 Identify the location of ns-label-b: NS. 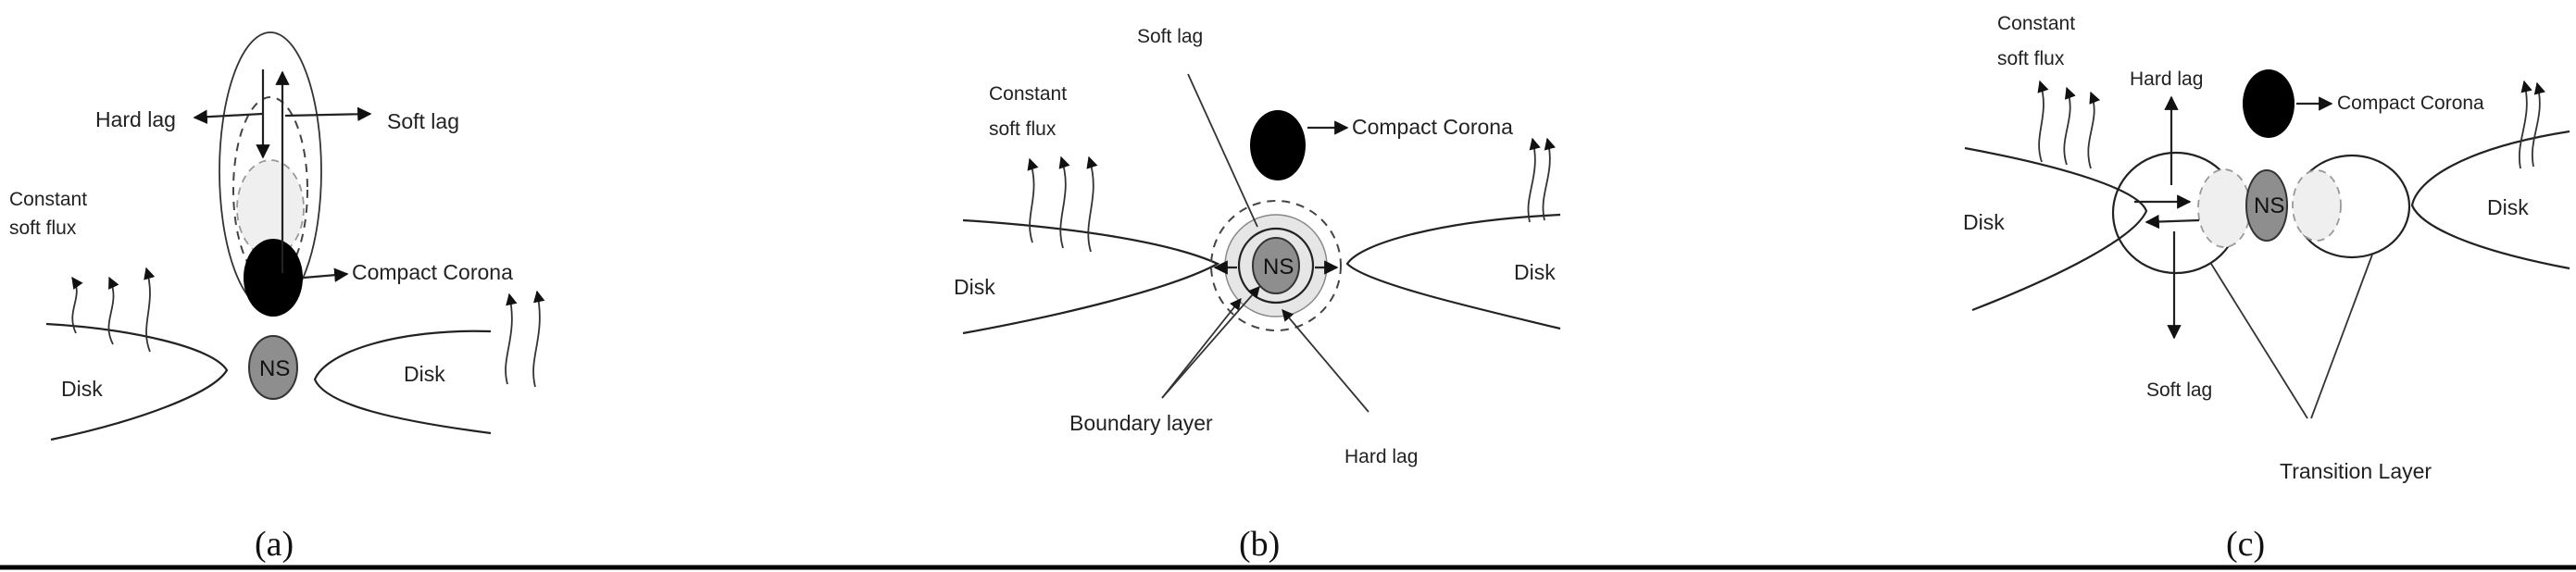
(1278, 267).